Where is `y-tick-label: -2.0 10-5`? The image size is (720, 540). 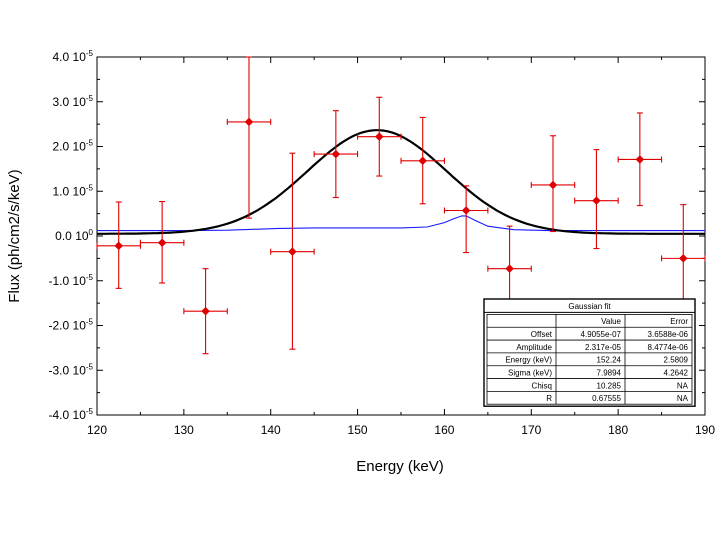
y-tick-label: -2.0 10-5 is located at coordinates (71, 325).